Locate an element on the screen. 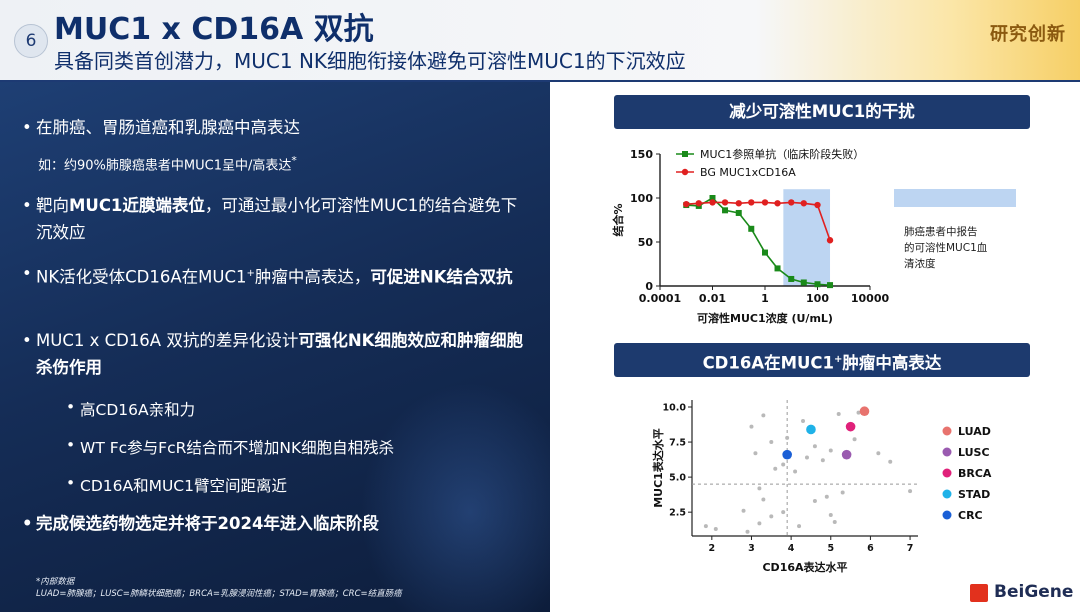 The width and height of the screenshot is (1080, 612). note-text: 如：约90%肺腺癌患者中MUC1呈中/高表达 is located at coordinates (165, 166).